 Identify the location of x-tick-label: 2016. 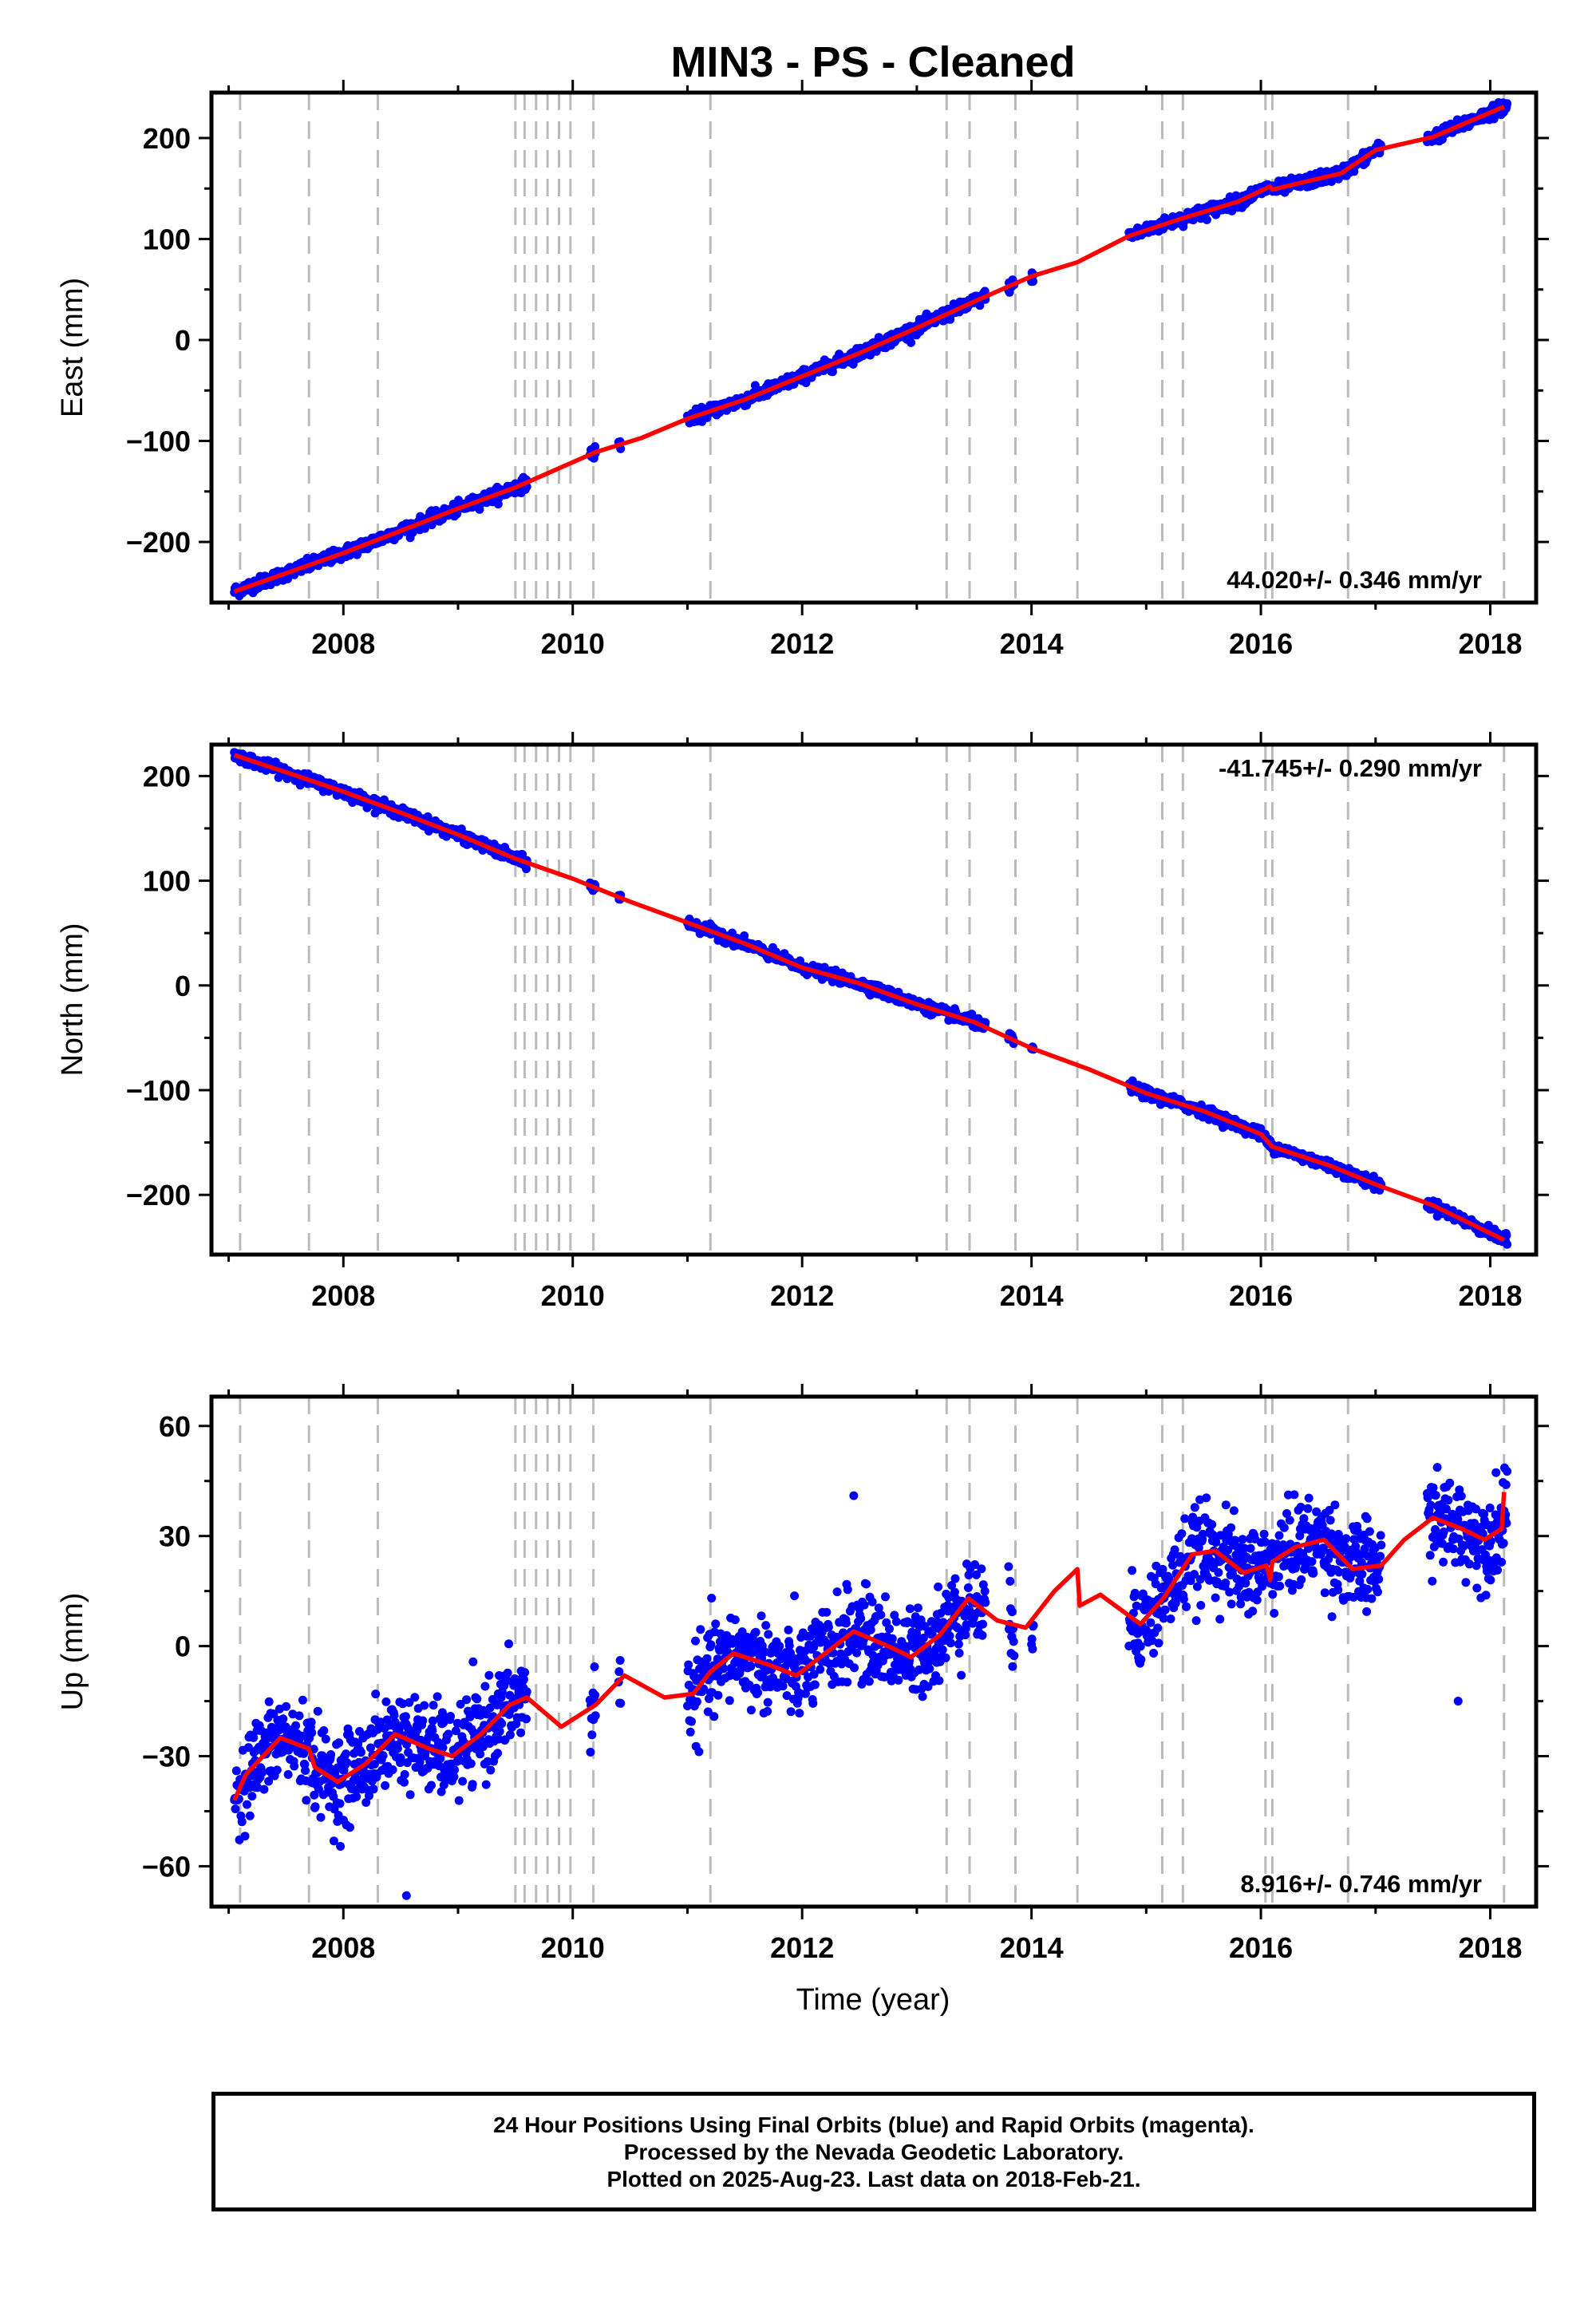
(1261, 643).